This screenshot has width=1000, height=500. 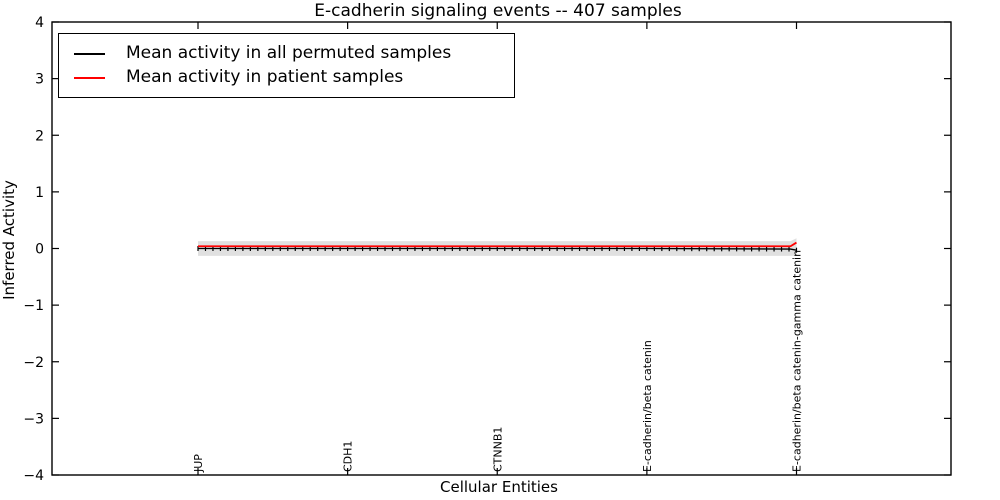 I want to click on legend-line-sample-permuted, so click(x=89, y=53).